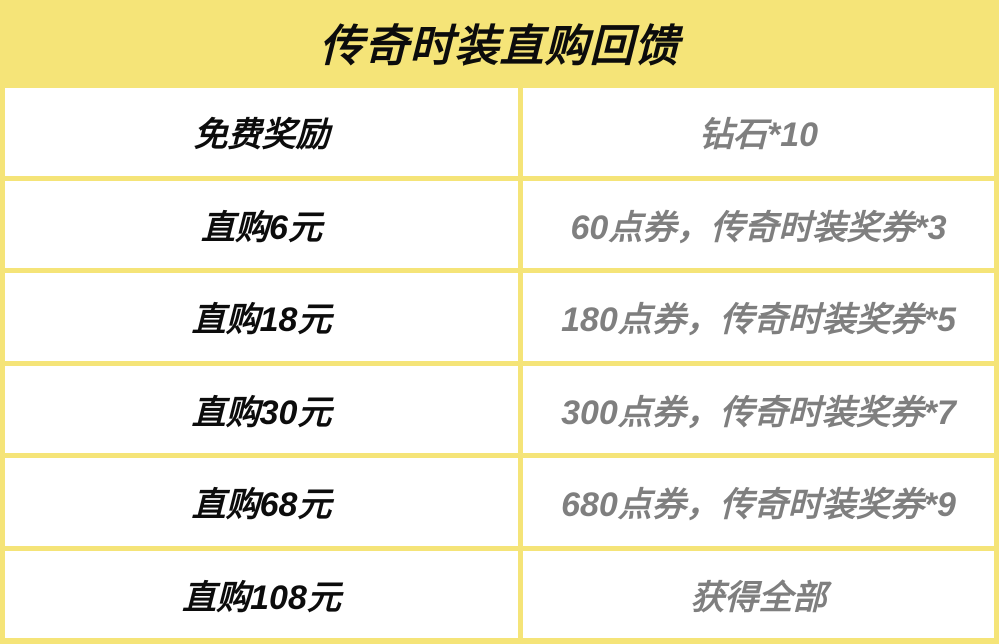 Image resolution: width=999 pixels, height=644 pixels. Describe the element at coordinates (261, 502) in the screenshot. I see `tier-cell: 直购68元` at that location.